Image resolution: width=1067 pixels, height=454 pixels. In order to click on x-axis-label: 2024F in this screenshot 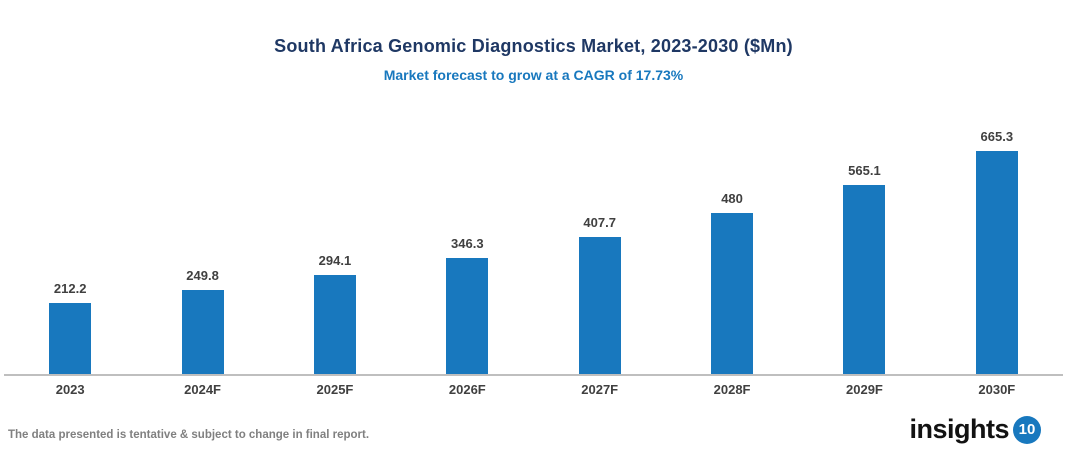, I will do `click(202, 389)`.